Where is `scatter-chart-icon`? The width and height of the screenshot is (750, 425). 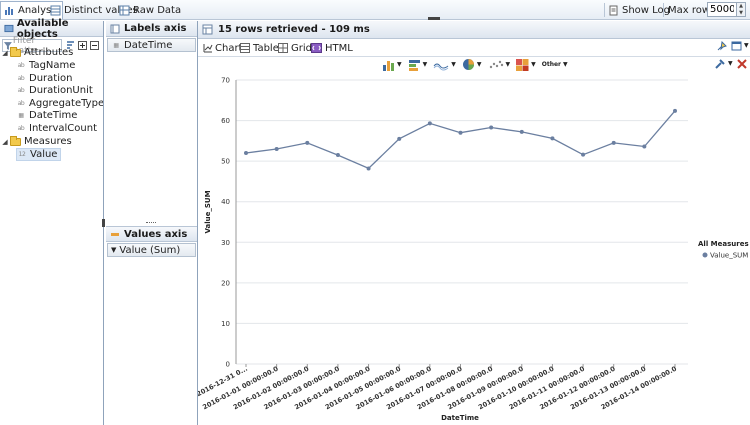 scatter-chart-icon is located at coordinates (496, 65).